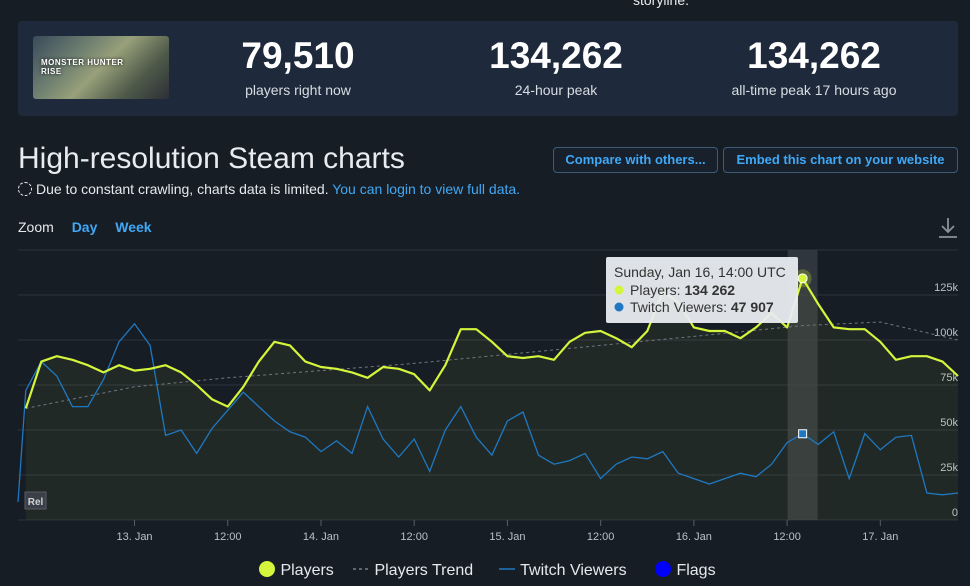 The height and width of the screenshot is (586, 970). I want to click on all-time-peak-stat: 134,262 all-time peak 17 hours ago, so click(814, 66).